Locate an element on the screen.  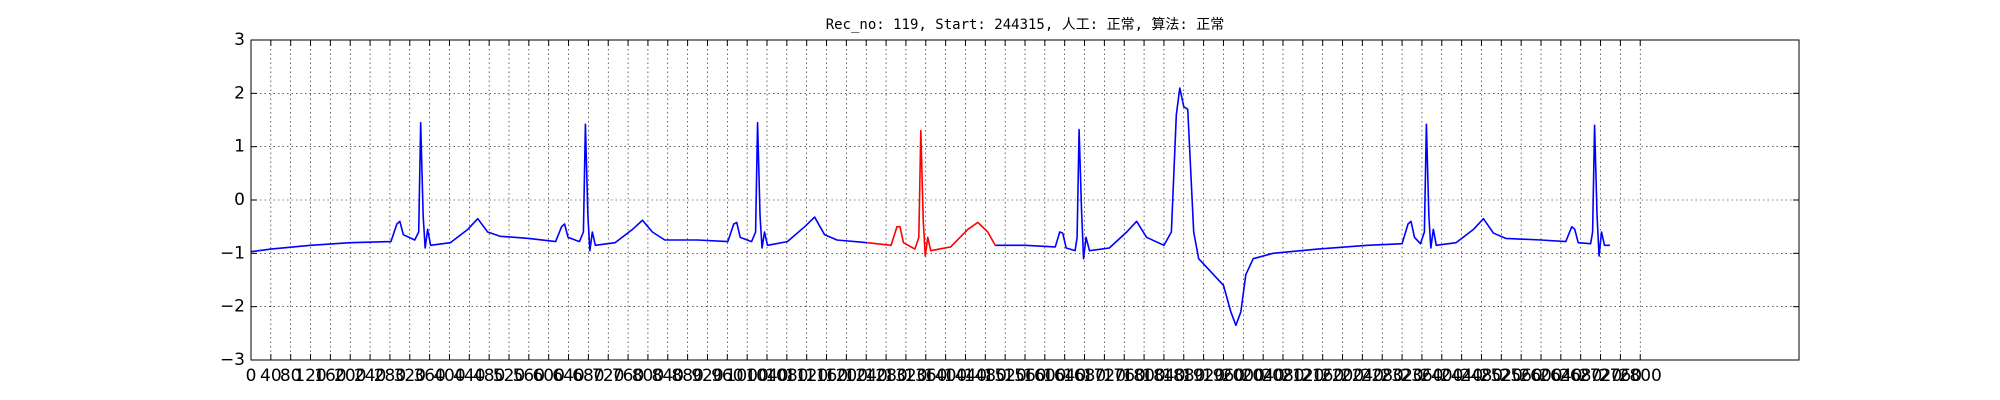
x-tick-label: 2400 is located at coordinates (1441, 376).